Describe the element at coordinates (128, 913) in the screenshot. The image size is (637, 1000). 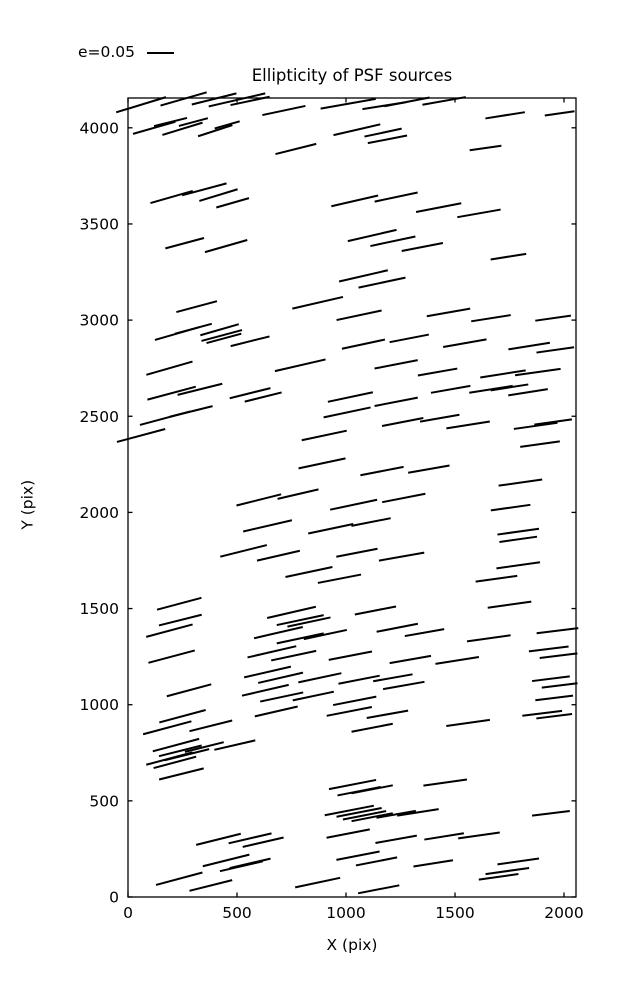
I see `x-tick-label: 0` at that location.